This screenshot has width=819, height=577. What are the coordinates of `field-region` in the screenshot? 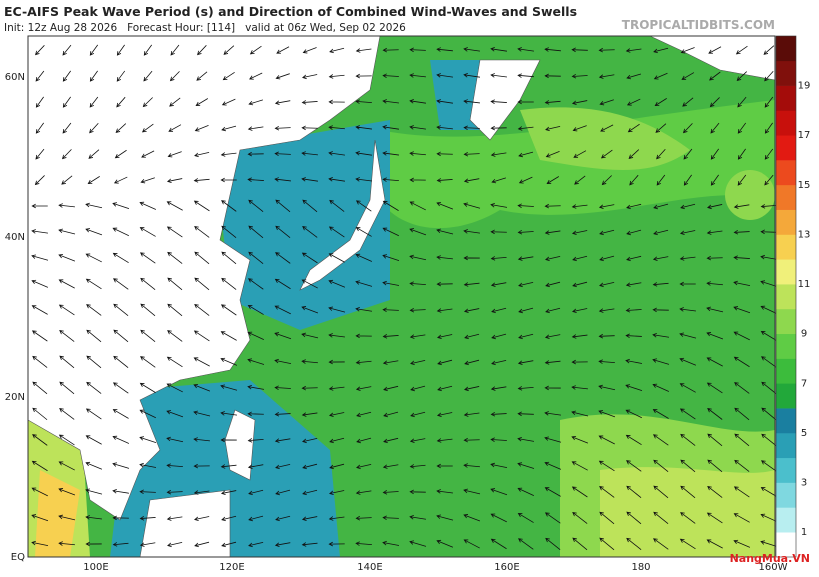 It's located at (57, 513).